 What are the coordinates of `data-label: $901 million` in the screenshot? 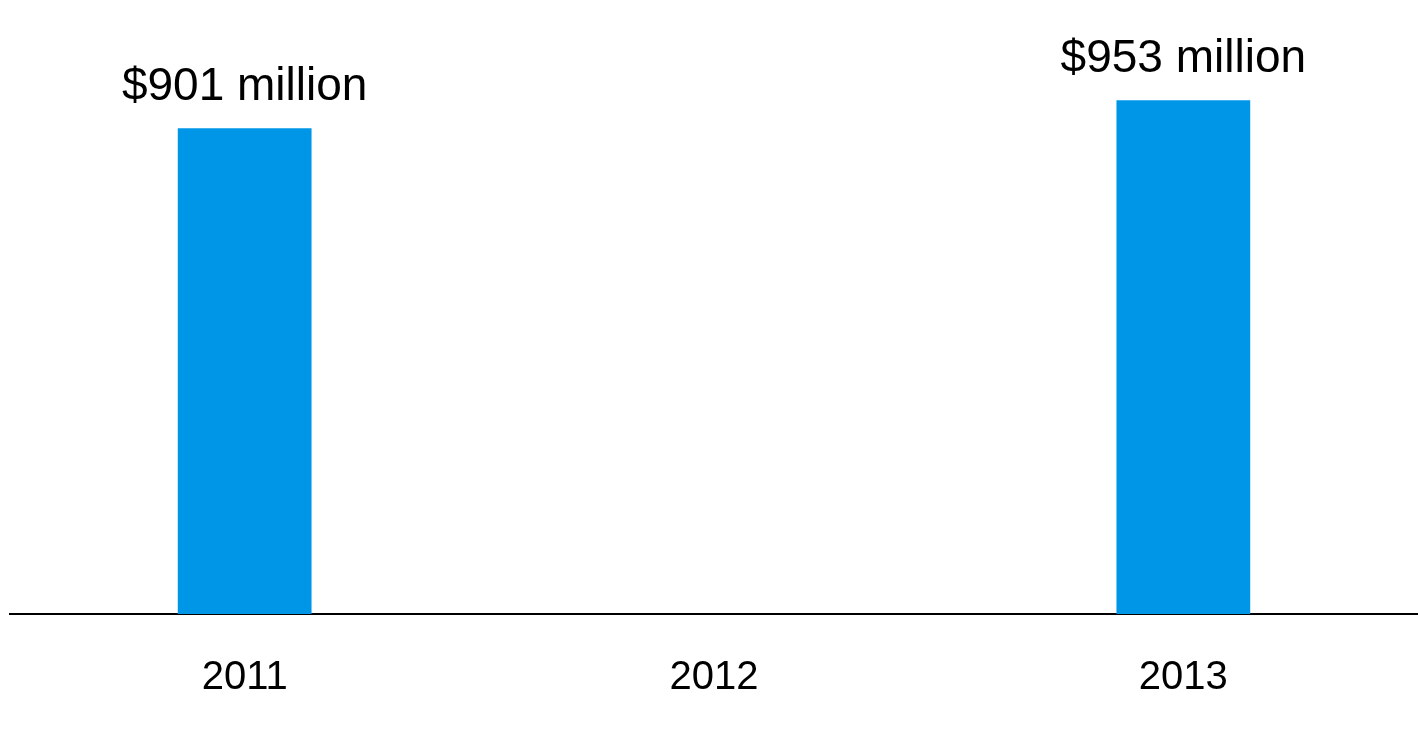 It's located at (244, 84).